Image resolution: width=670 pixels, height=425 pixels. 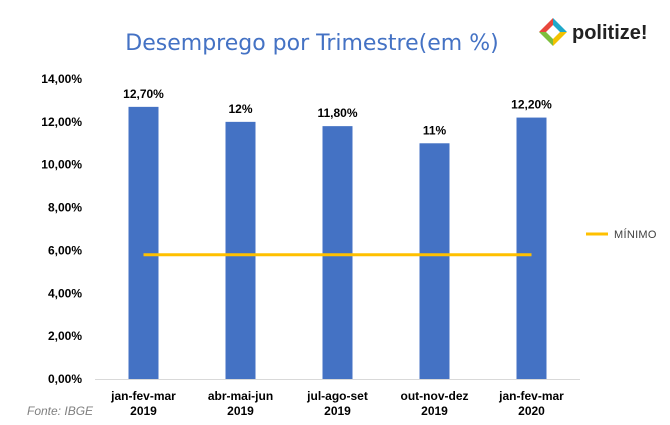 I want to click on y-tick-label: 10,00%, so click(x=61, y=165).